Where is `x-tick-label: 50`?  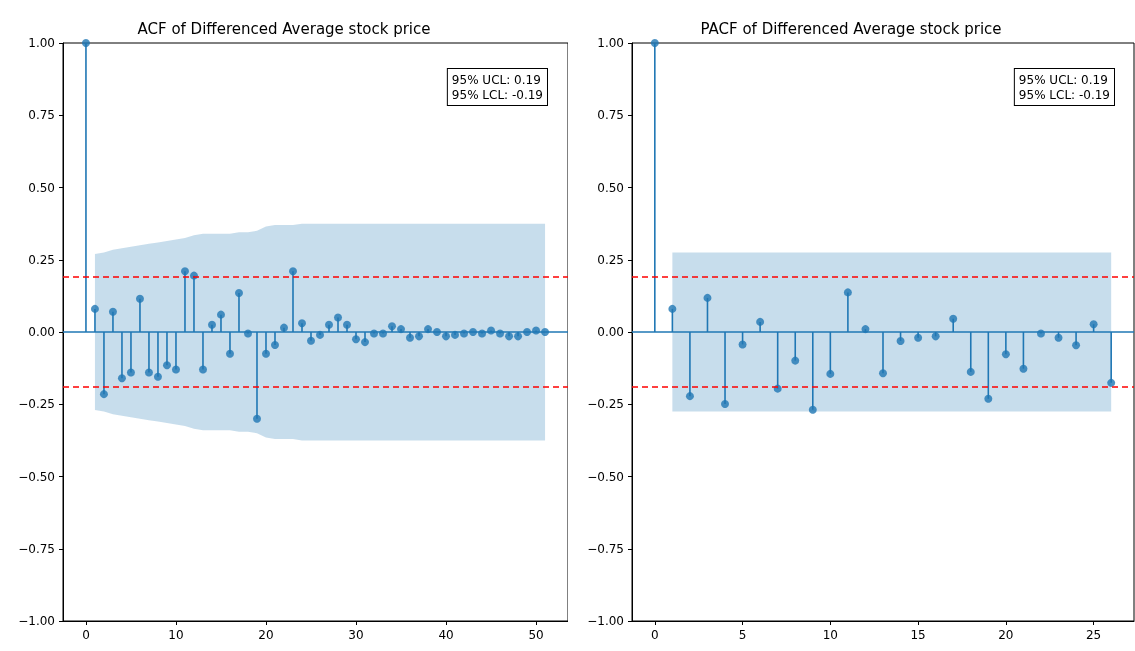 x-tick-label: 50 is located at coordinates (536, 635).